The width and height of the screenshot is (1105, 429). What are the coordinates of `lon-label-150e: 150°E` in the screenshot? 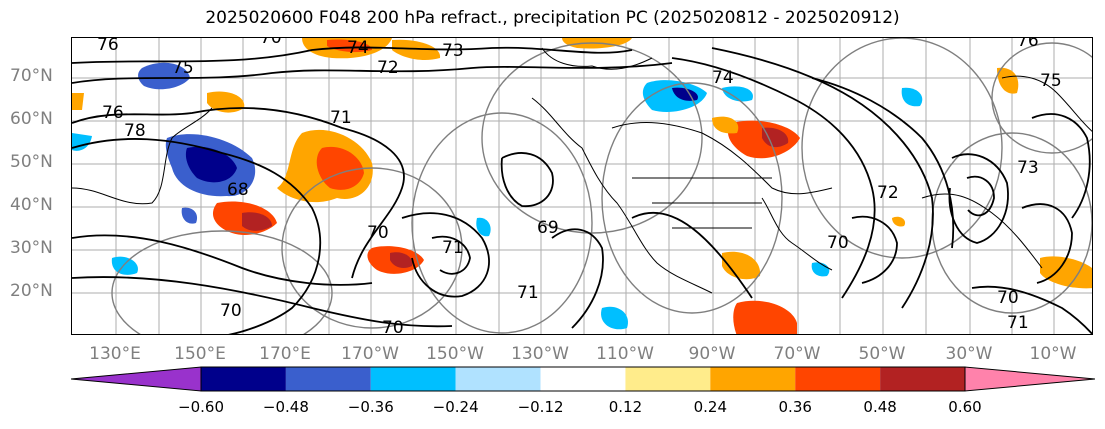 It's located at (200, 354).